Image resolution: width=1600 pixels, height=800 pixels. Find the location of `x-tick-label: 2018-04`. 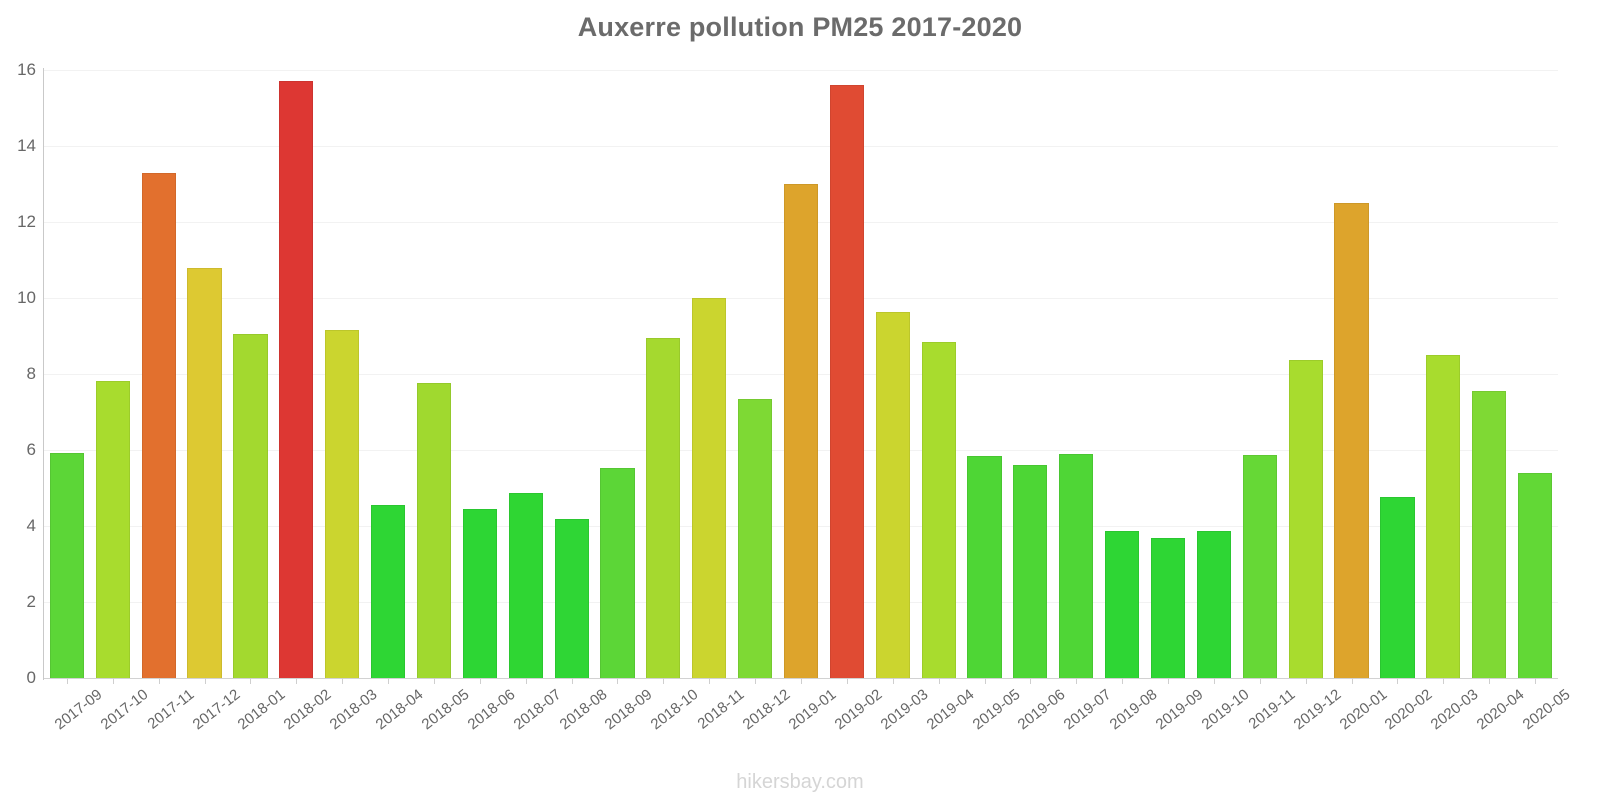

x-tick-label: 2018-04 is located at coordinates (399, 710).